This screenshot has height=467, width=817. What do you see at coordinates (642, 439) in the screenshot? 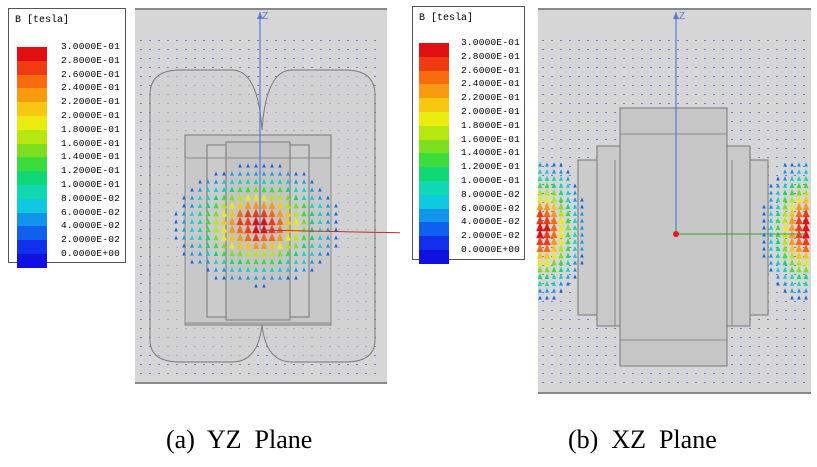
I see `caption-xz-plane: (b) XZ Plane` at bounding box center [642, 439].